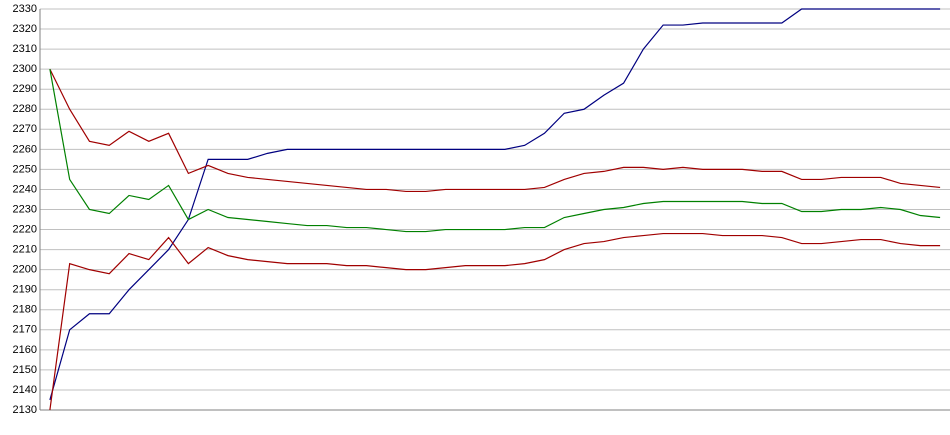 This screenshot has width=950, height=435. Describe the element at coordinates (25, 69) in the screenshot. I see `y-tick-label: 2300` at that location.